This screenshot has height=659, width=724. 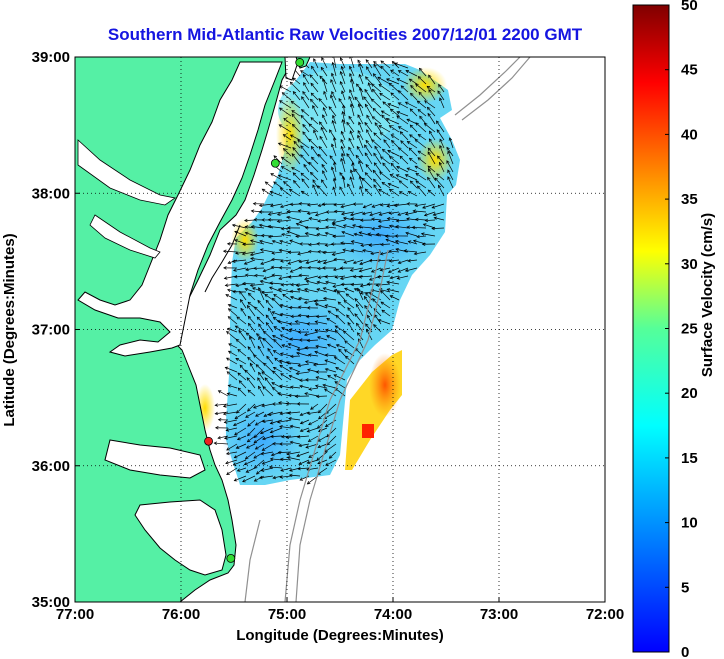 I want to click on y-tick-label: 37:00, so click(x=51, y=330).